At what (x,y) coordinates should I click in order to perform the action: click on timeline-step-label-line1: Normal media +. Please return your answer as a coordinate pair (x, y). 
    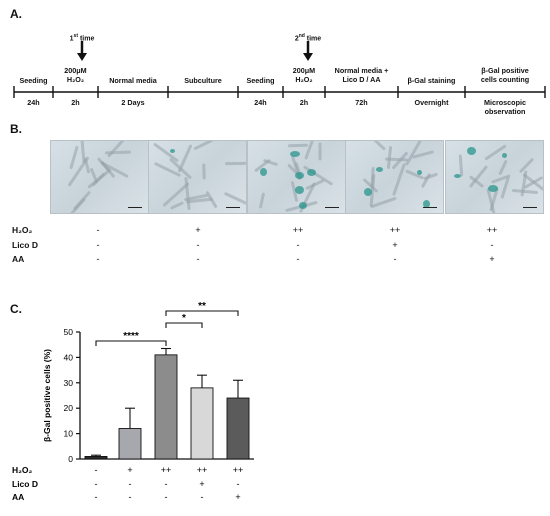
    Looking at the image, I should click on (361, 70).